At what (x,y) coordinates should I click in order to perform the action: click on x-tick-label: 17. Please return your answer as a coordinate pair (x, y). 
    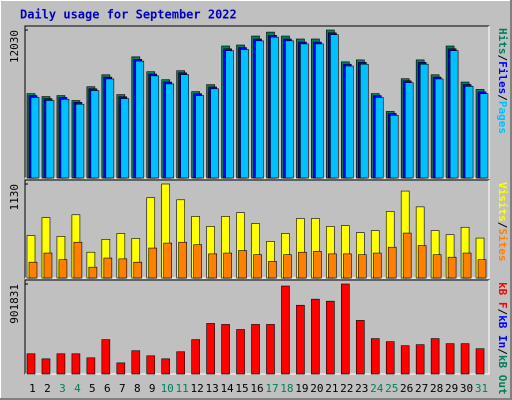
    Looking at the image, I should click on (271, 388).